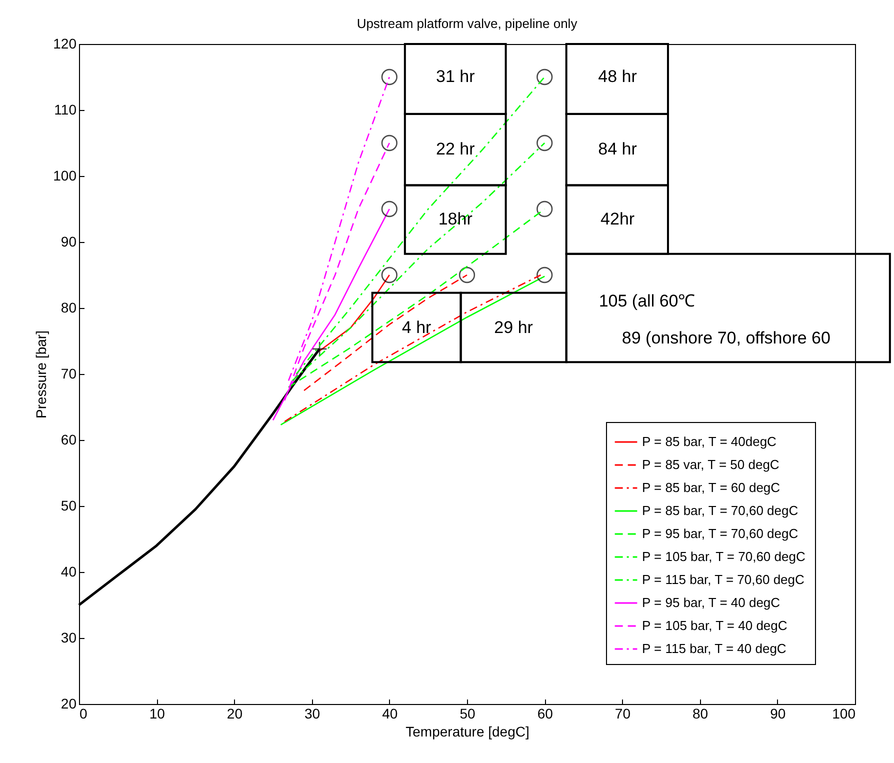 The height and width of the screenshot is (763, 894). I want to click on y-tick-label: 60, so click(68, 440).